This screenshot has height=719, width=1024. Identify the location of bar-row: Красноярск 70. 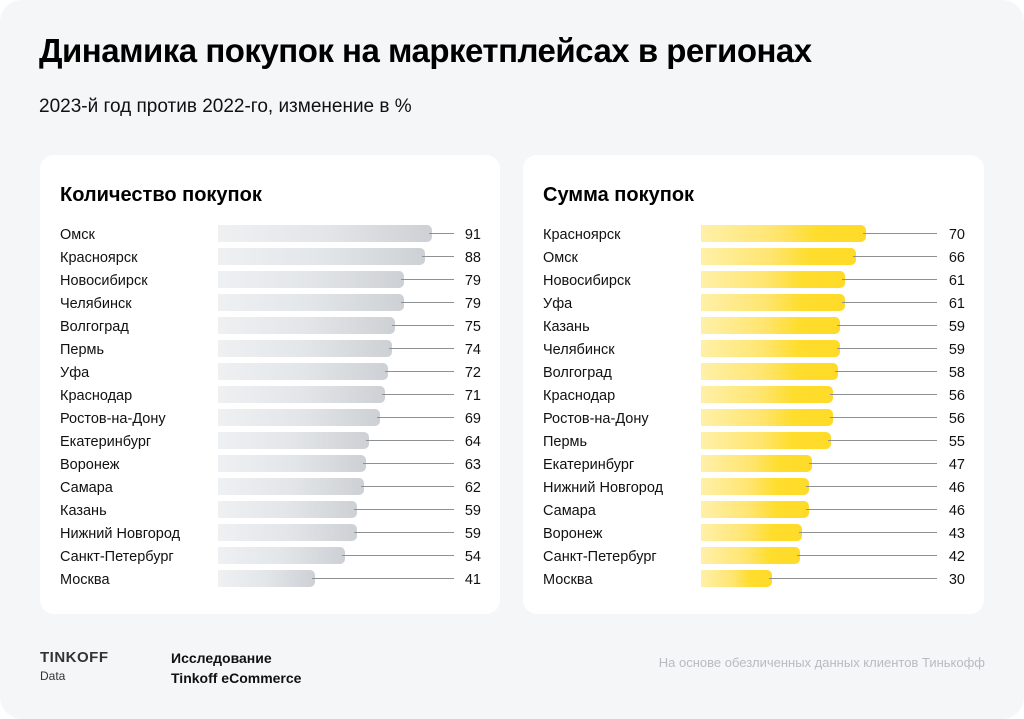
(753, 236).